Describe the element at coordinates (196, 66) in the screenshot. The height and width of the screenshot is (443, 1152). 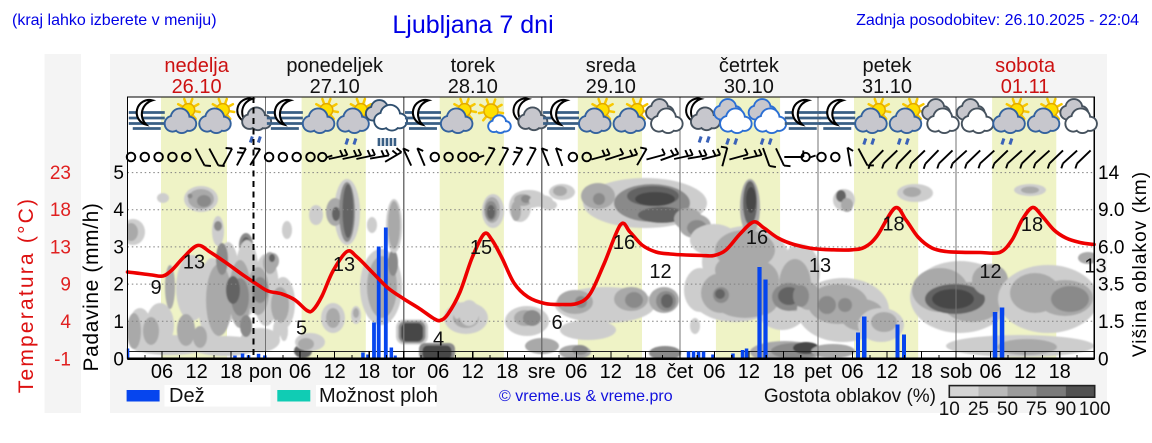
I see `svg-text: nedelja` at that location.